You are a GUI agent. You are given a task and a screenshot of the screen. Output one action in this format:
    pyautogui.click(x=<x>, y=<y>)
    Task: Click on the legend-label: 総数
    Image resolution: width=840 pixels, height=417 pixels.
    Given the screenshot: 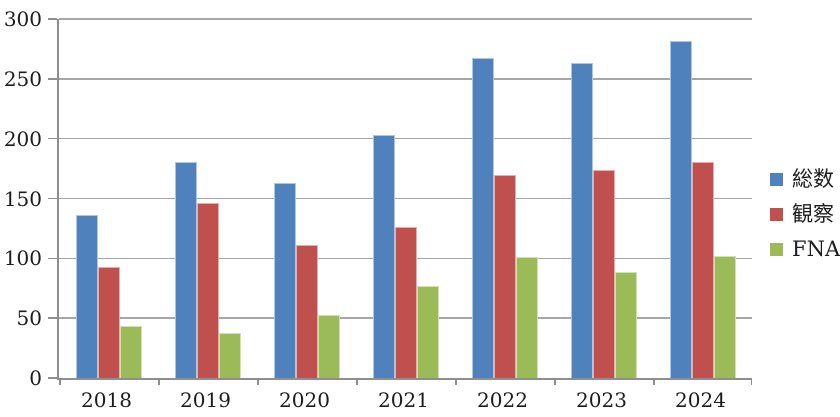 What is the action you would take?
    pyautogui.click(x=813, y=179)
    